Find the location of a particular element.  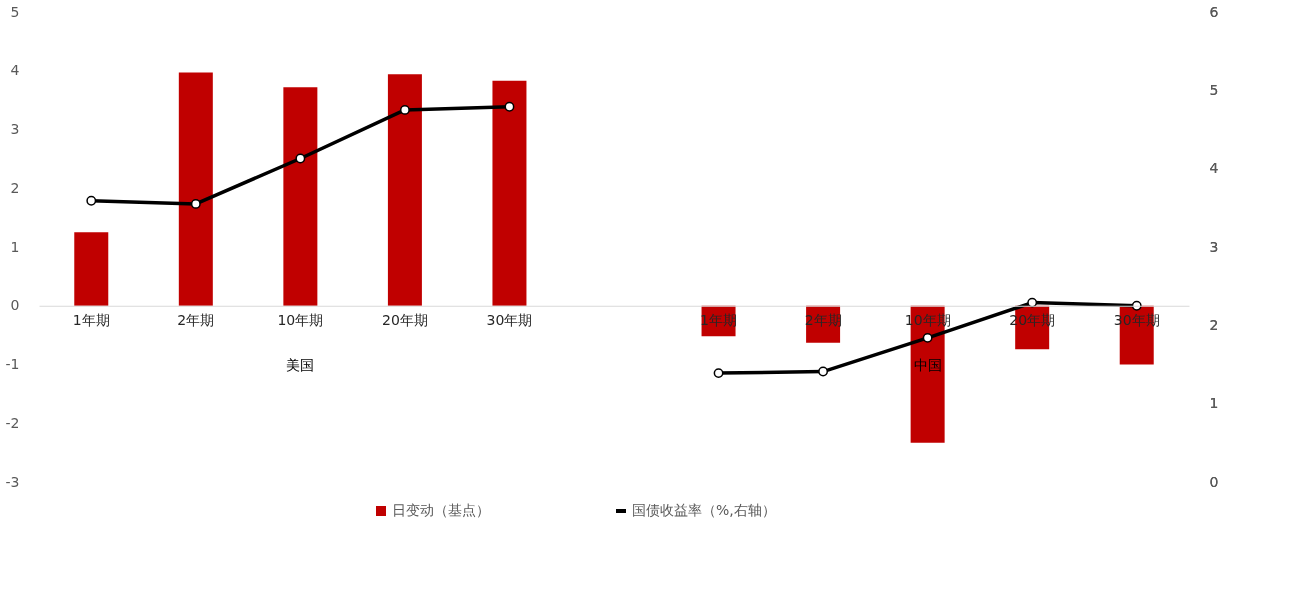

y2-tick-label: 5 is located at coordinates (1214, 89).